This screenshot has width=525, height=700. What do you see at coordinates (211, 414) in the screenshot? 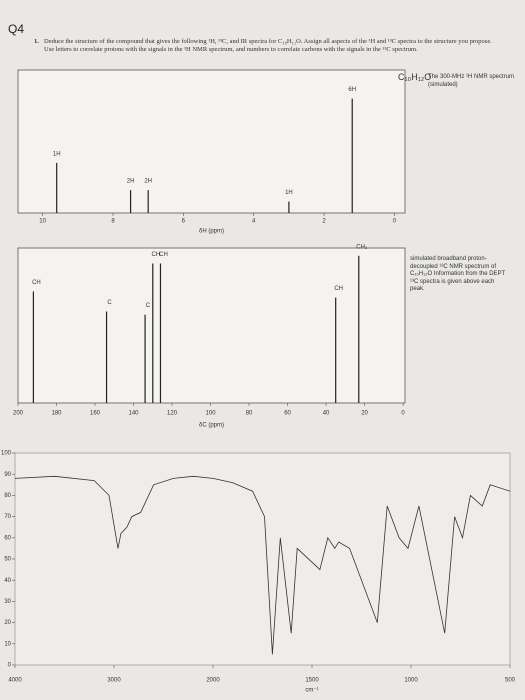
I see `x-tick-label: 100` at bounding box center [211, 414].